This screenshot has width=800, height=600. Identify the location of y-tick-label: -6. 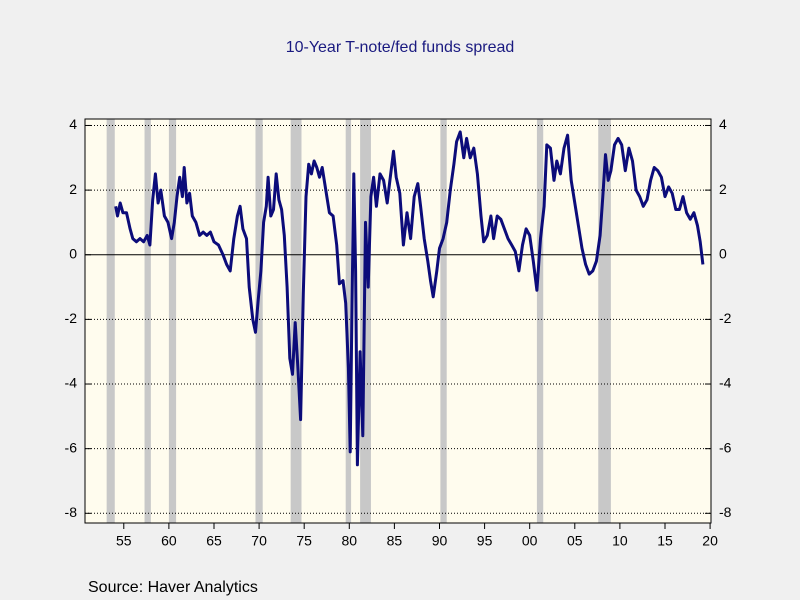
(71, 447).